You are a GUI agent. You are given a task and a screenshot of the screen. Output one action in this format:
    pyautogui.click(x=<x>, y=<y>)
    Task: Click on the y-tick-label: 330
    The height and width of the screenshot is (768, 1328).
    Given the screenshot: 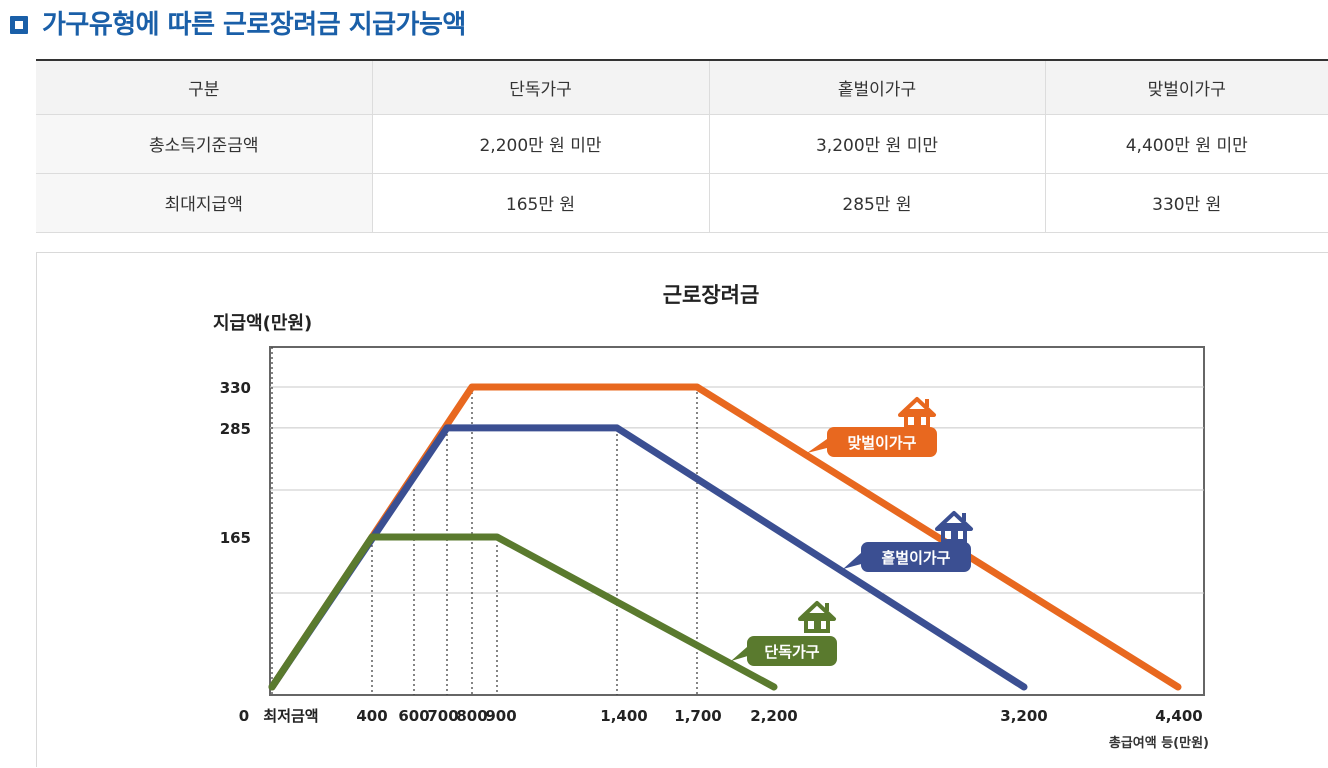 What is the action you would take?
    pyautogui.click(x=235, y=388)
    